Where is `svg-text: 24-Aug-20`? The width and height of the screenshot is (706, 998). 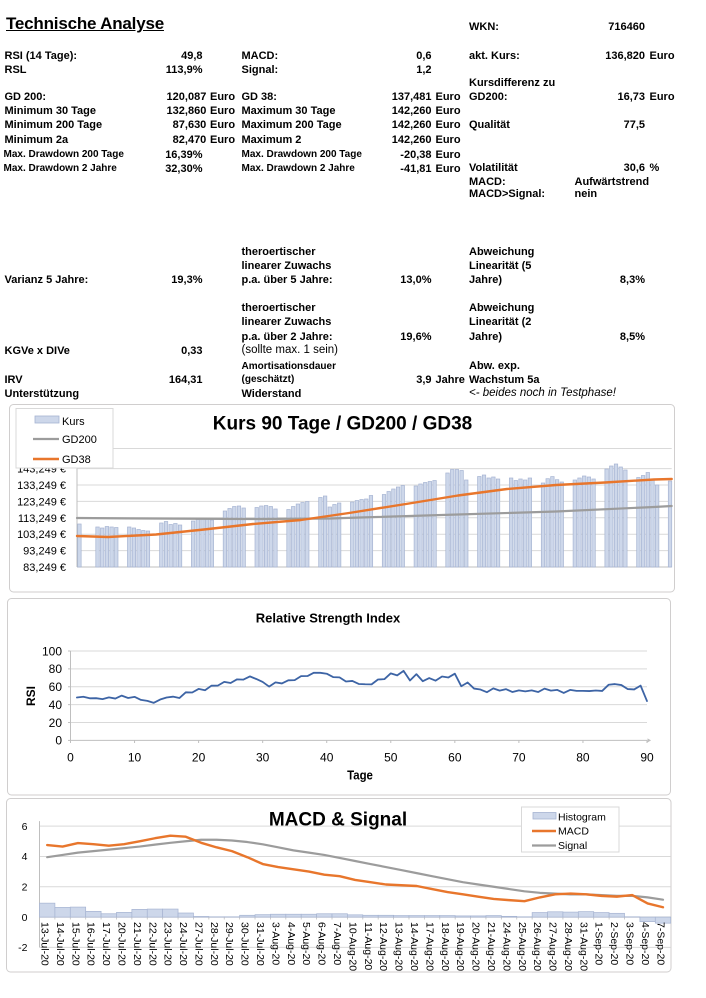 svg-text: 24-Aug-20 is located at coordinates (506, 946).